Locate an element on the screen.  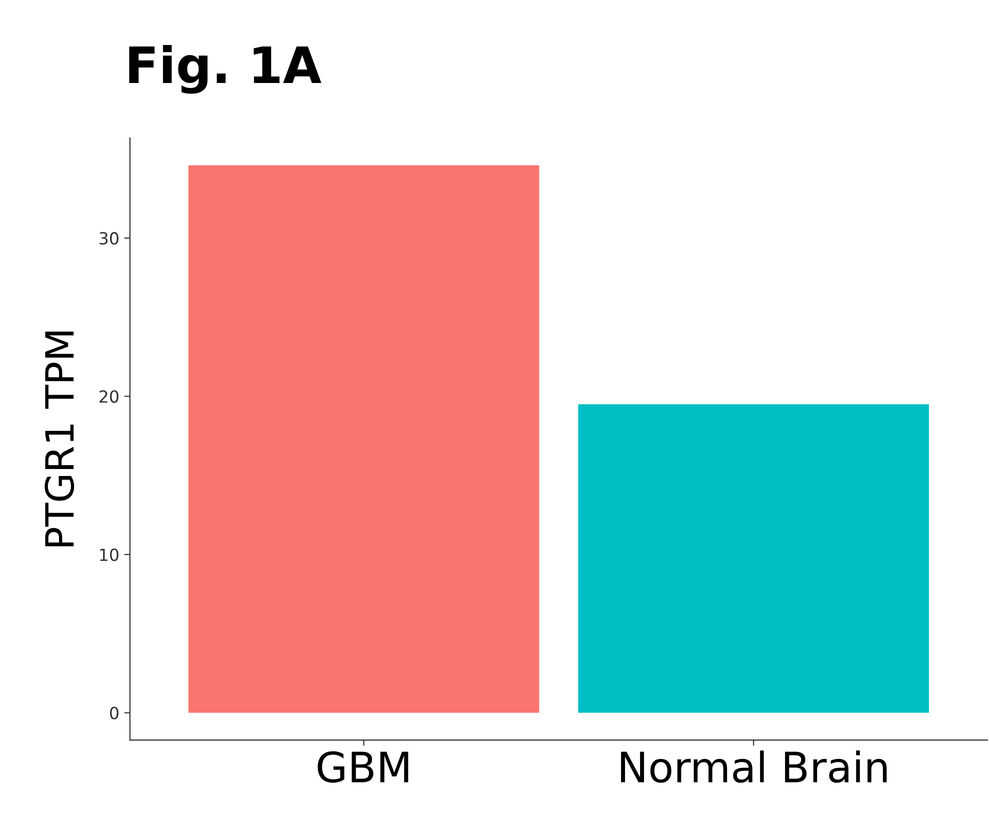
chart-title: Fig. 1A is located at coordinates (225, 69).